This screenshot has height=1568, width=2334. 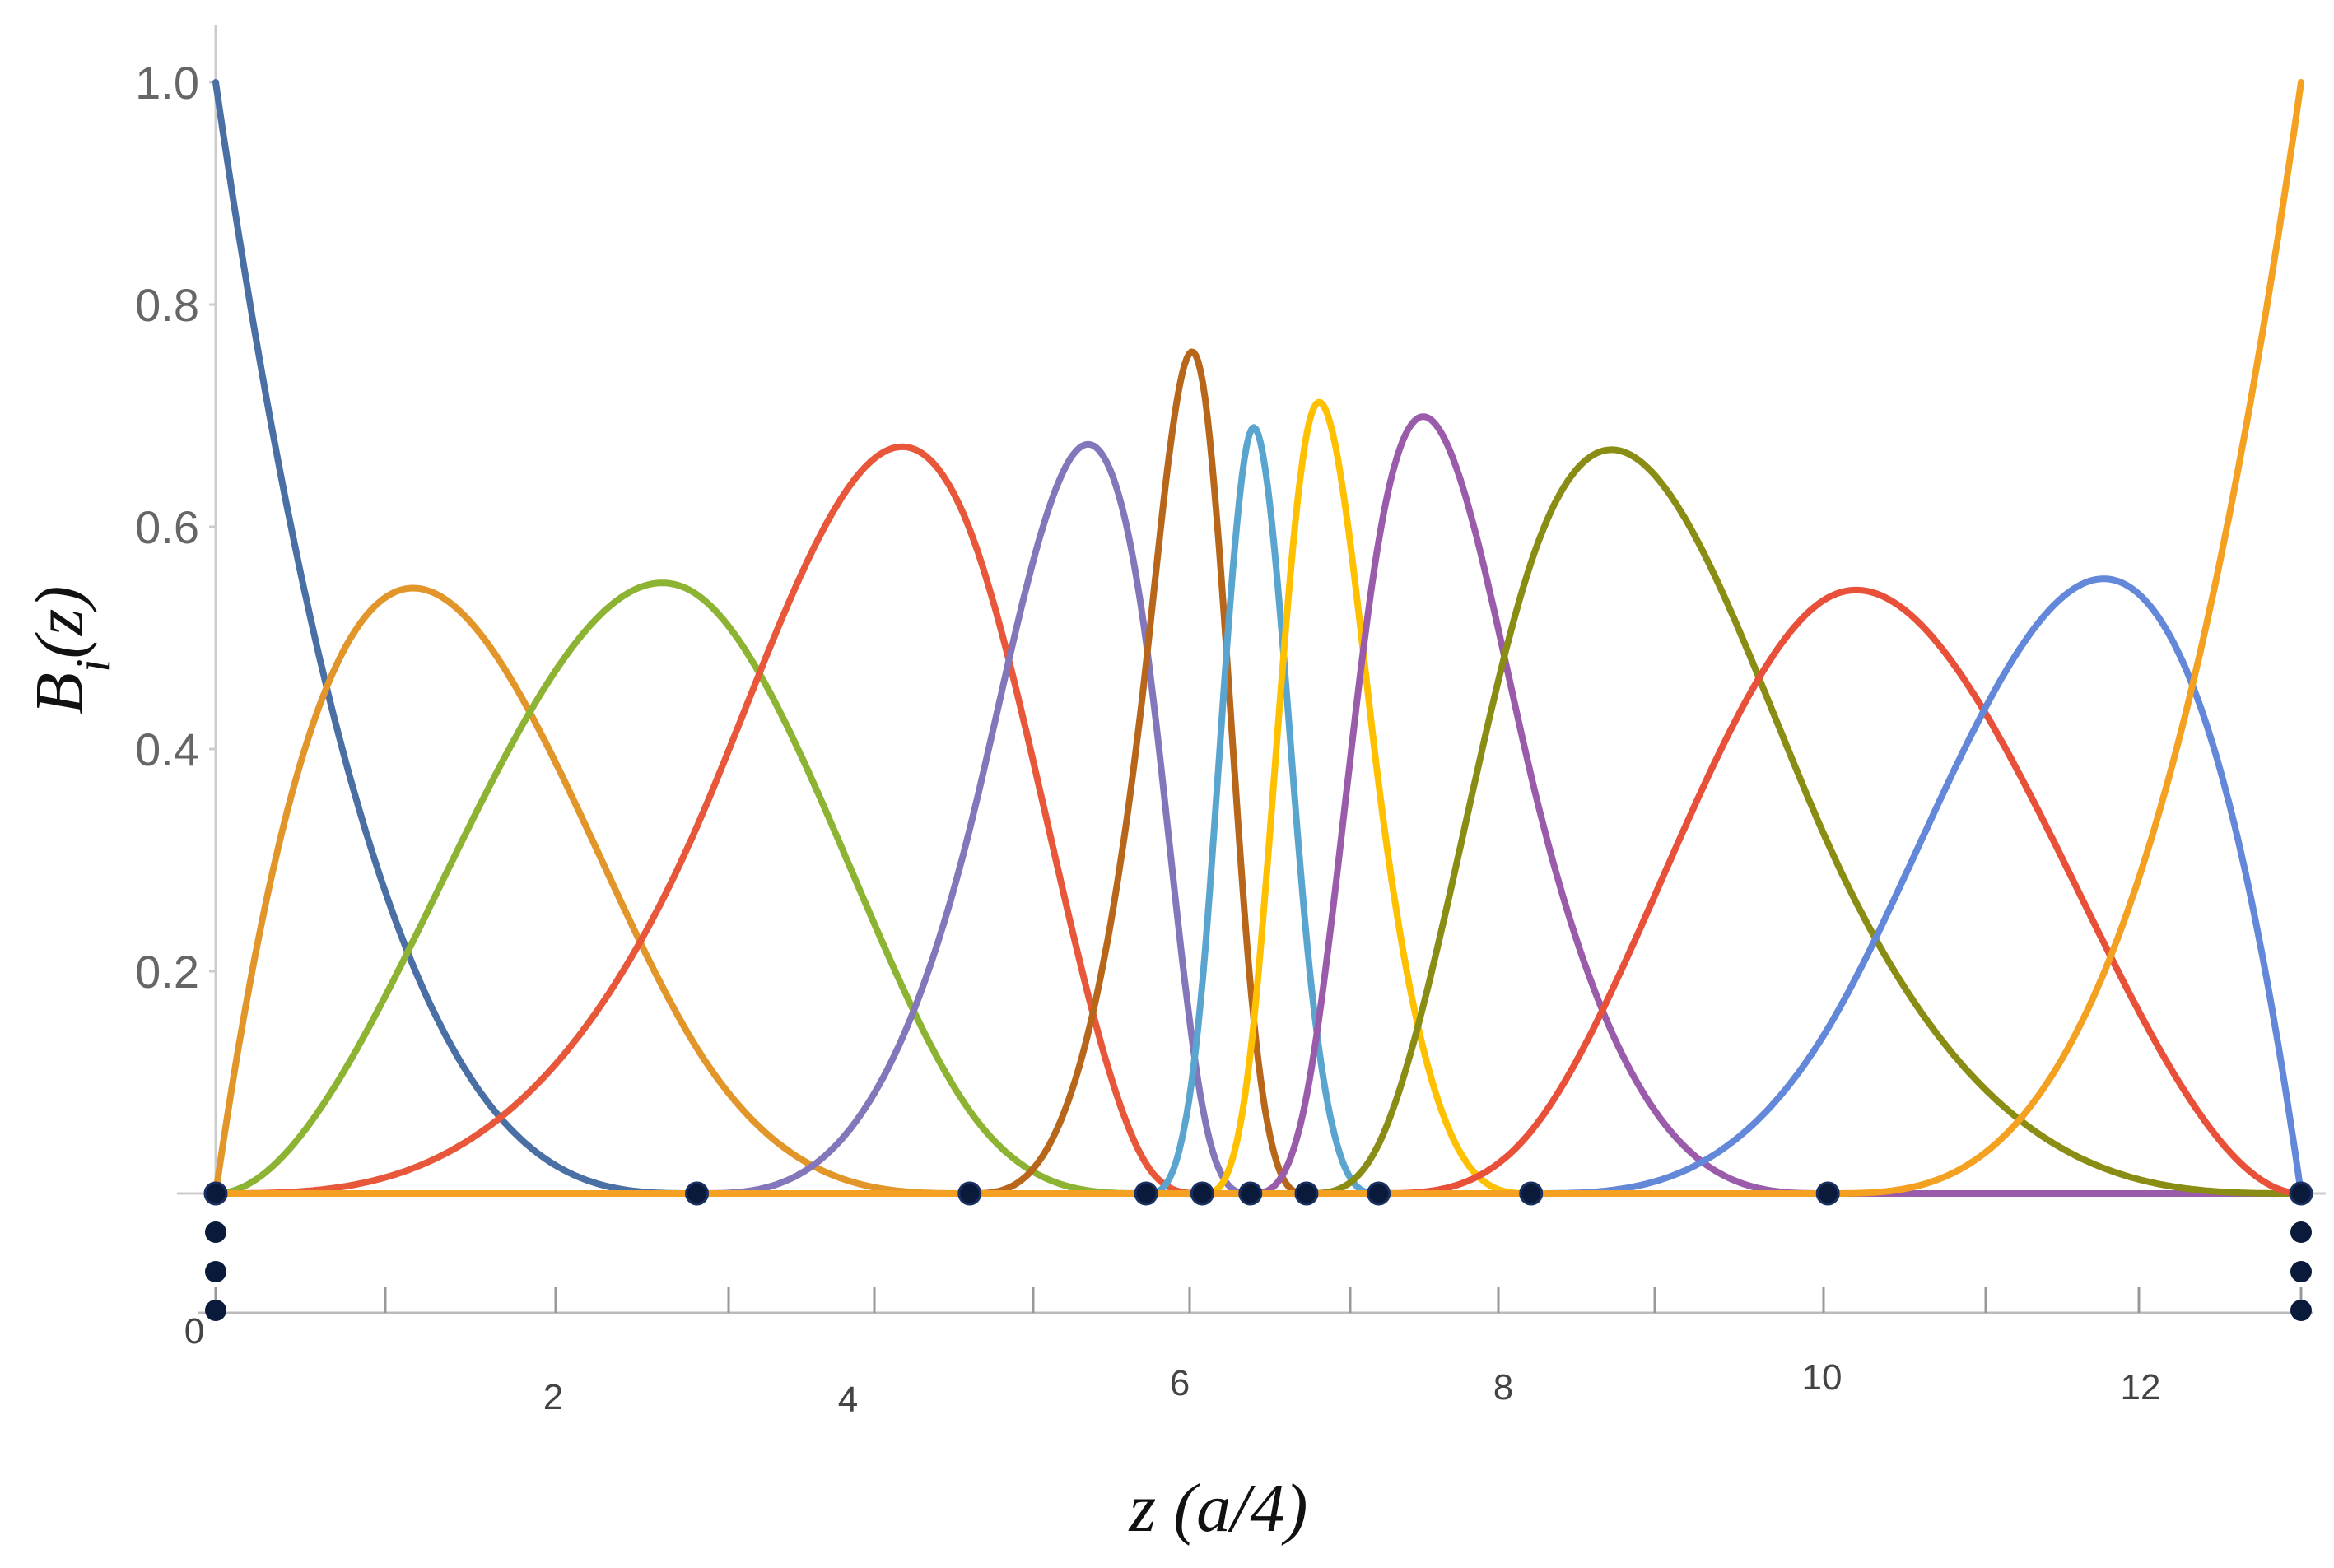 What do you see at coordinates (167, 749) in the screenshot?
I see `y-tick-label: 0.4` at bounding box center [167, 749].